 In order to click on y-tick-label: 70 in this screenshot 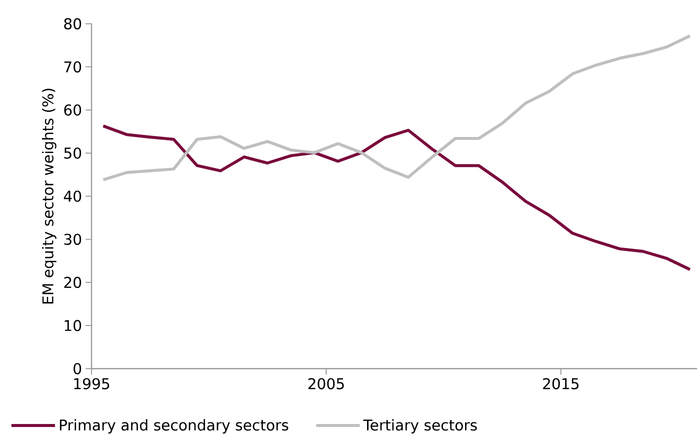, I will do `click(73, 67)`.